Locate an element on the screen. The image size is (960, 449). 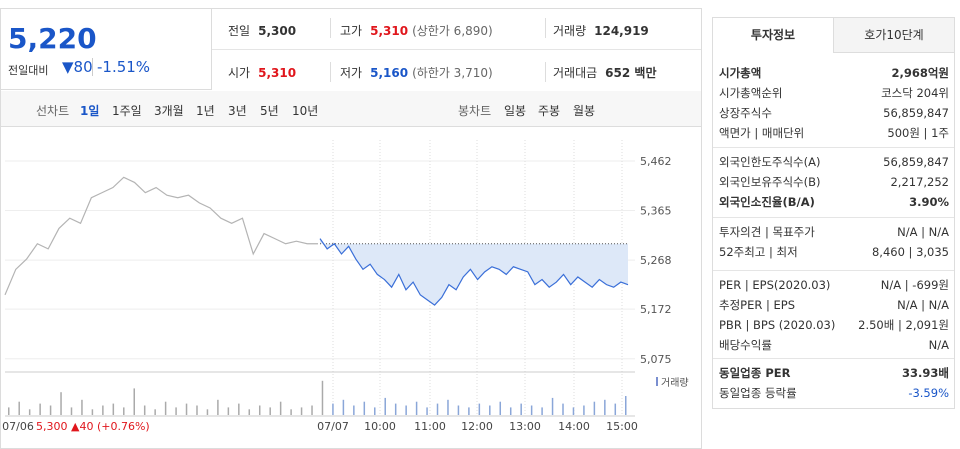
info-row: 시가총액 2,968억원 is located at coordinates (834, 73).